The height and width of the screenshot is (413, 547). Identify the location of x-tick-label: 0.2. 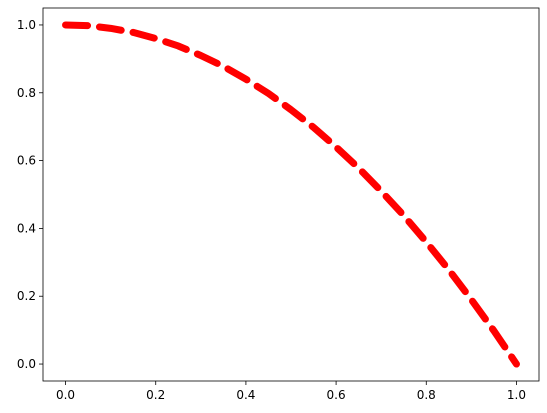
(155, 395).